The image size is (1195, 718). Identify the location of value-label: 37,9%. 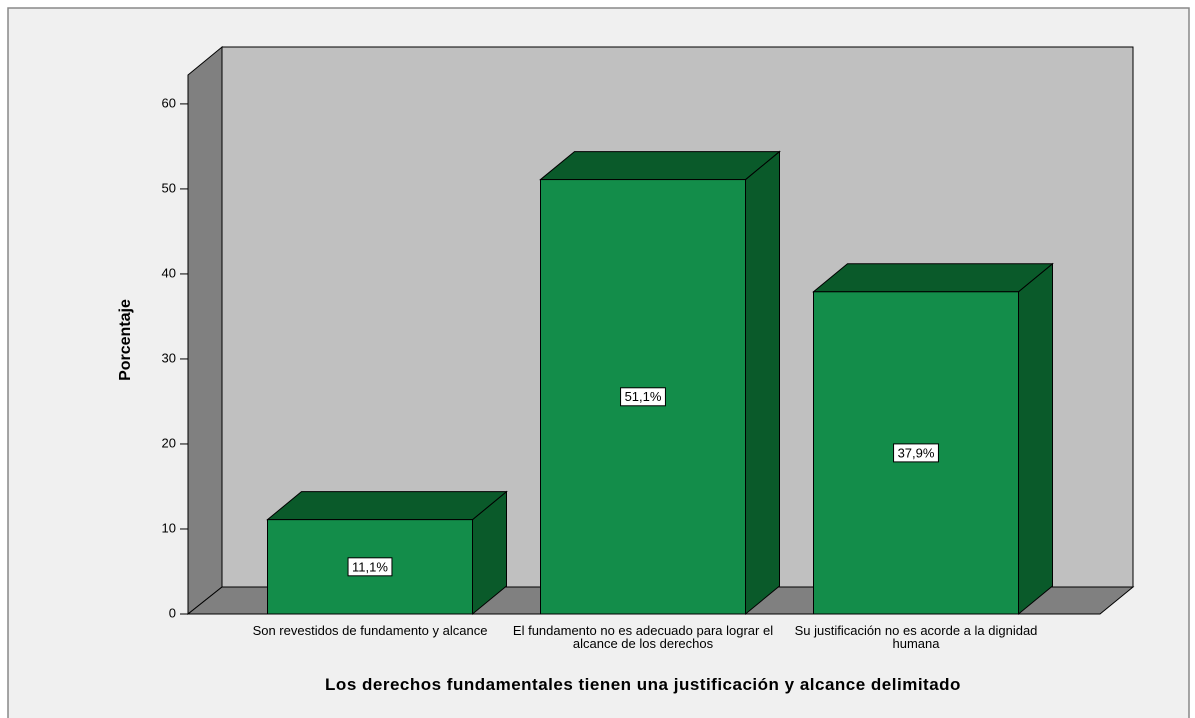
(916, 452).